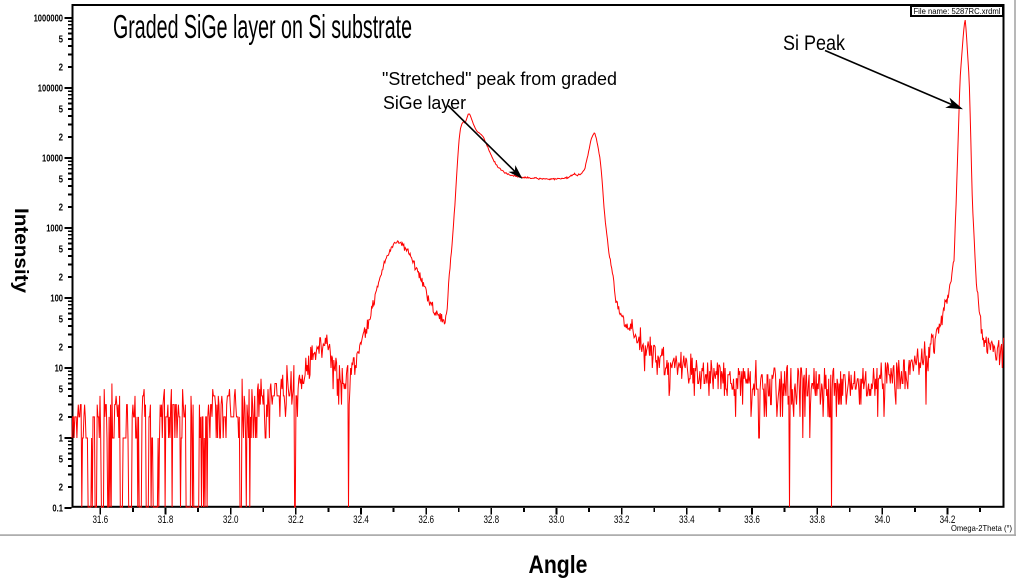  Describe the element at coordinates (491, 520) in the screenshot. I see `svg-text: 32.8` at that location.